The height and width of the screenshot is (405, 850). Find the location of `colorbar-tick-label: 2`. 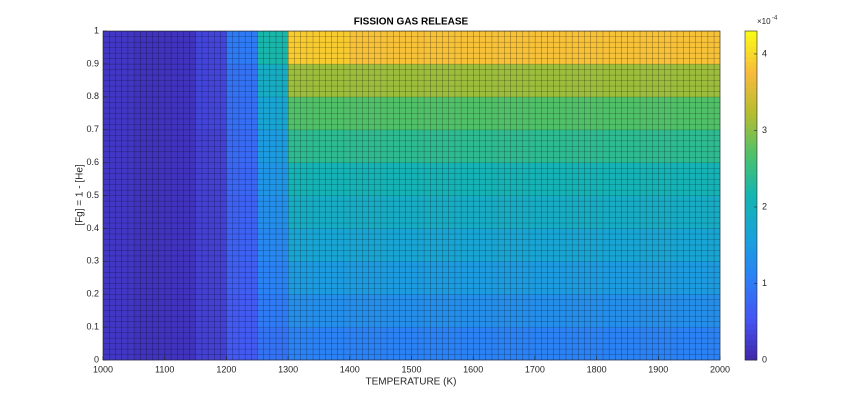

colorbar-tick-label: 2 is located at coordinates (764, 206).